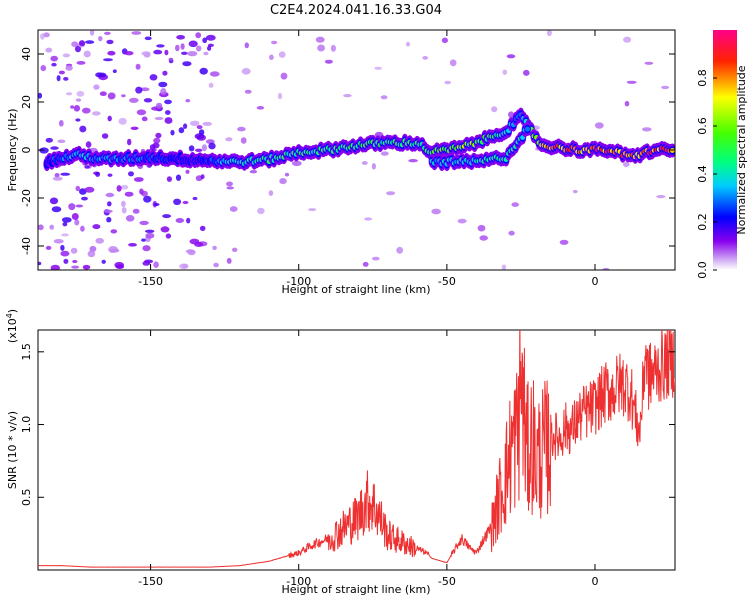 The width and height of the screenshot is (750, 600). Describe the element at coordinates (527, 129) in the screenshot. I see `ridge-cell` at that location.